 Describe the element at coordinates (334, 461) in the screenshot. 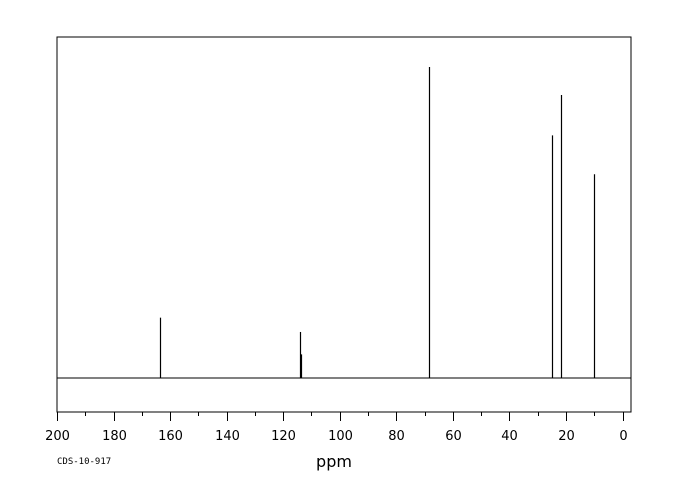

I see `x-axis-title: ppm` at that location.